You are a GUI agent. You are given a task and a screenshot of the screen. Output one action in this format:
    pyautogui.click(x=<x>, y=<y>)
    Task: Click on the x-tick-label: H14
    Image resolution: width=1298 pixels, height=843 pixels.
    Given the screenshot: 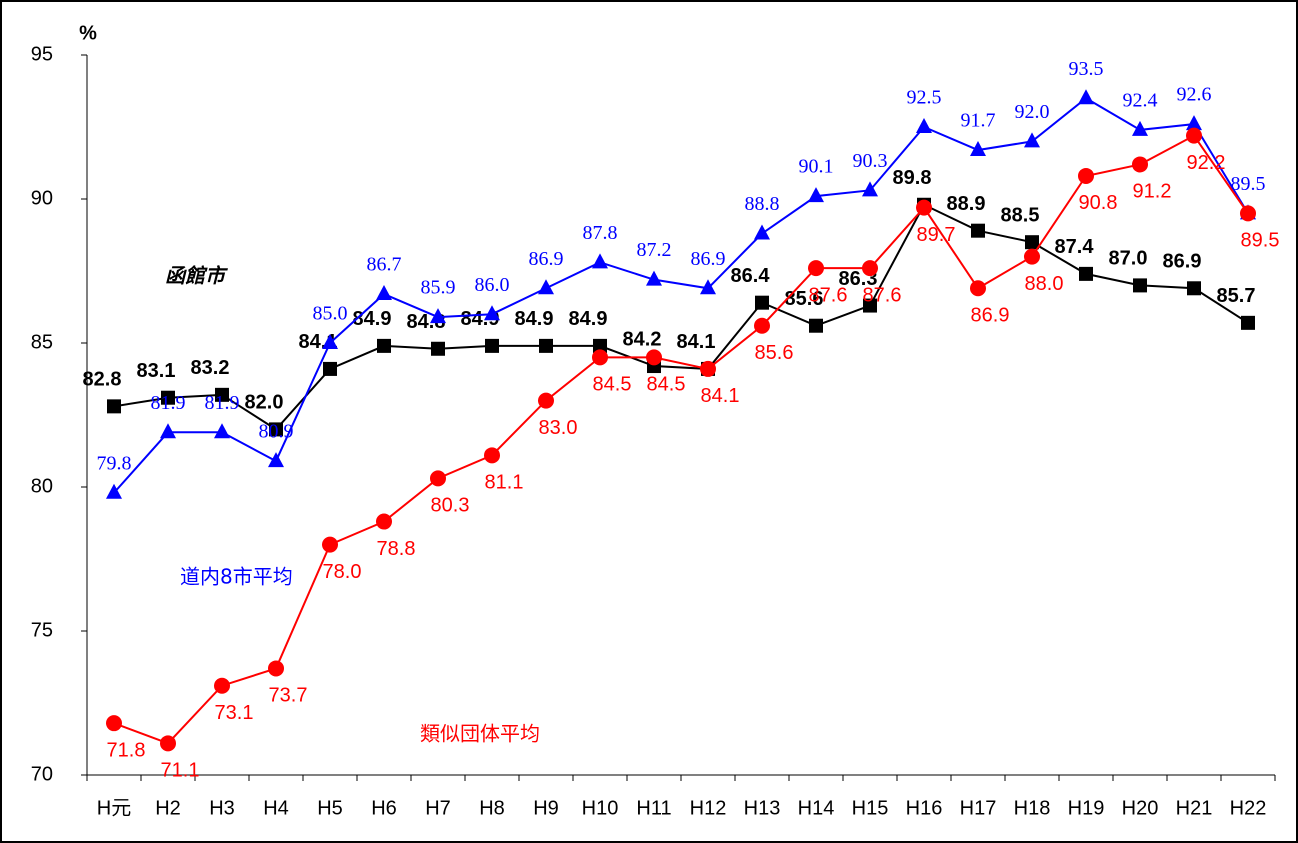 What is the action you would take?
    pyautogui.click(x=816, y=808)
    